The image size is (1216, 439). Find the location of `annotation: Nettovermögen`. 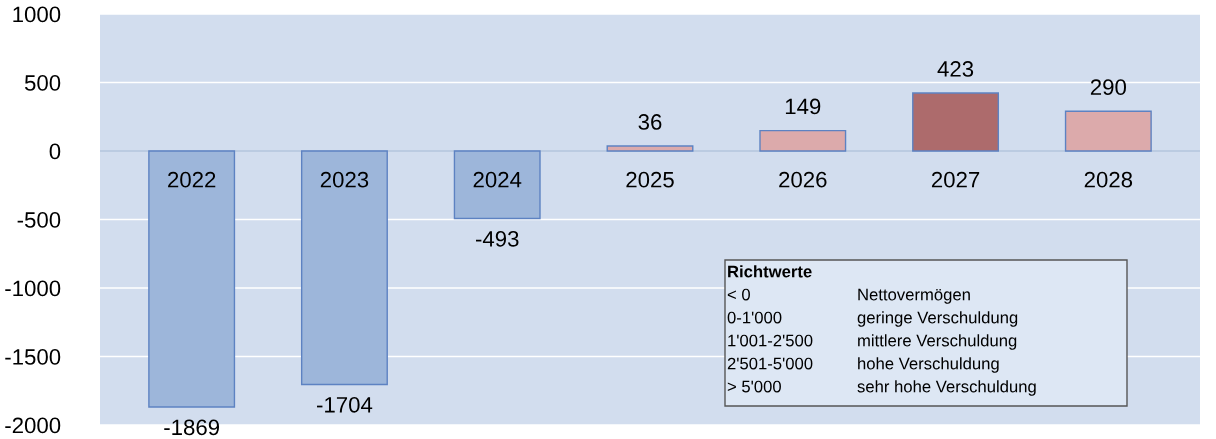

annotation: Nettovermögen is located at coordinates (914, 296).